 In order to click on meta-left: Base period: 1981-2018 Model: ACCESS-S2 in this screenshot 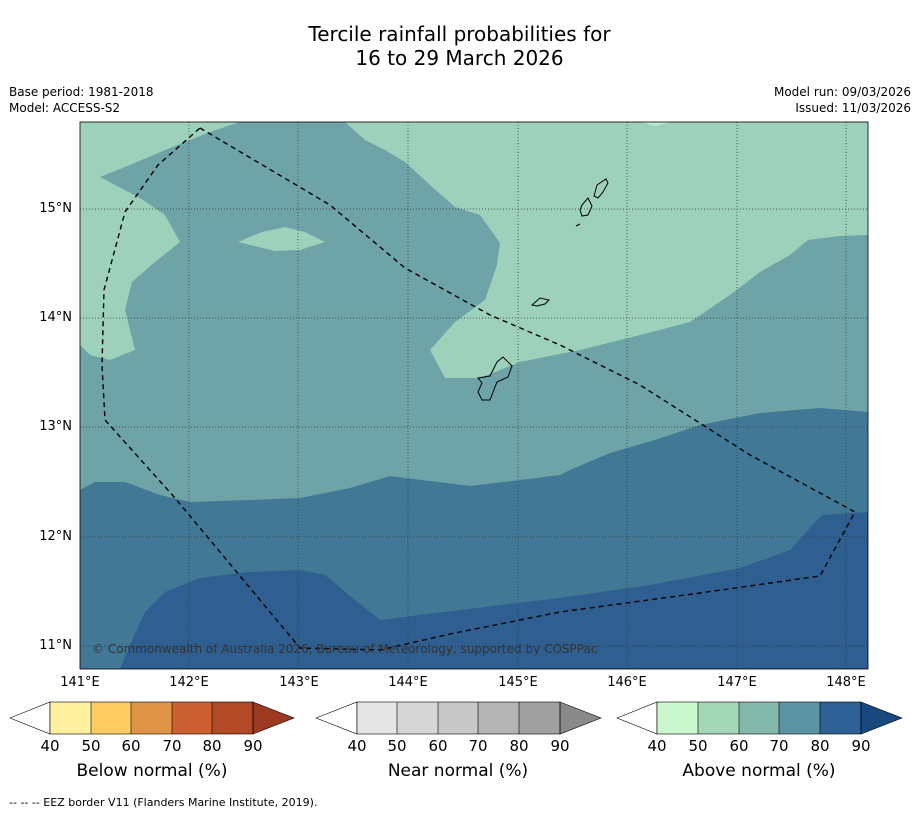, I will do `click(81, 100)`.